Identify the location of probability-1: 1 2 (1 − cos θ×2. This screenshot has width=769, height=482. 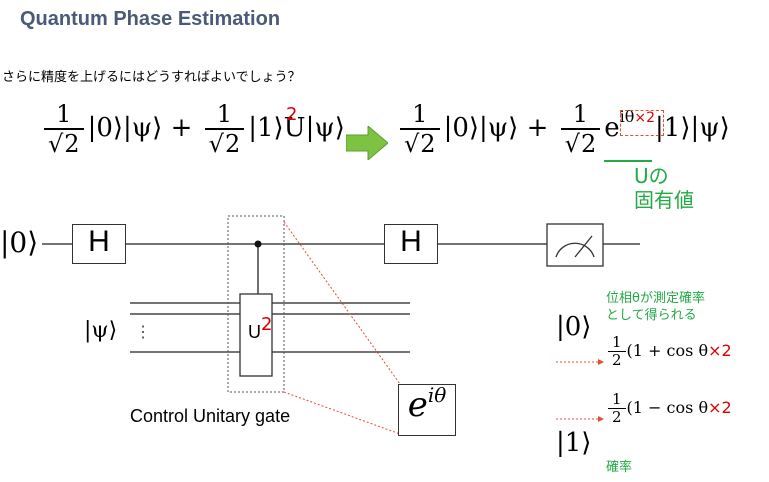
(670, 408).